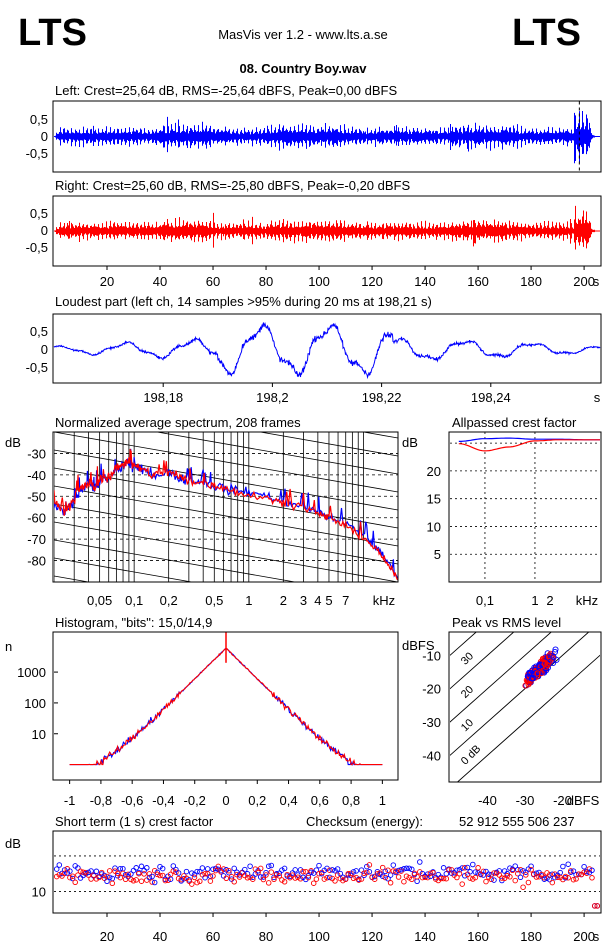 The height and width of the screenshot is (946, 606). What do you see at coordinates (382, 397) in the screenshot?
I see `x-tick-label: 198,22` at bounding box center [382, 397].